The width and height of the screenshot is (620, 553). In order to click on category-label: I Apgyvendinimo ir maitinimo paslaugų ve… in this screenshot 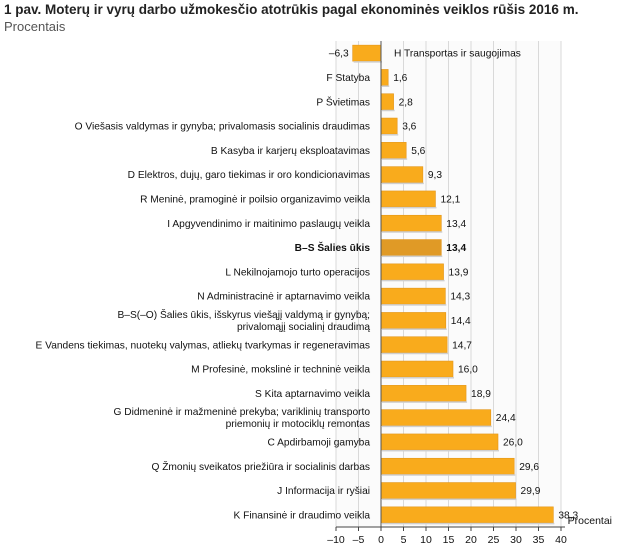, I will do `click(268, 224)`.